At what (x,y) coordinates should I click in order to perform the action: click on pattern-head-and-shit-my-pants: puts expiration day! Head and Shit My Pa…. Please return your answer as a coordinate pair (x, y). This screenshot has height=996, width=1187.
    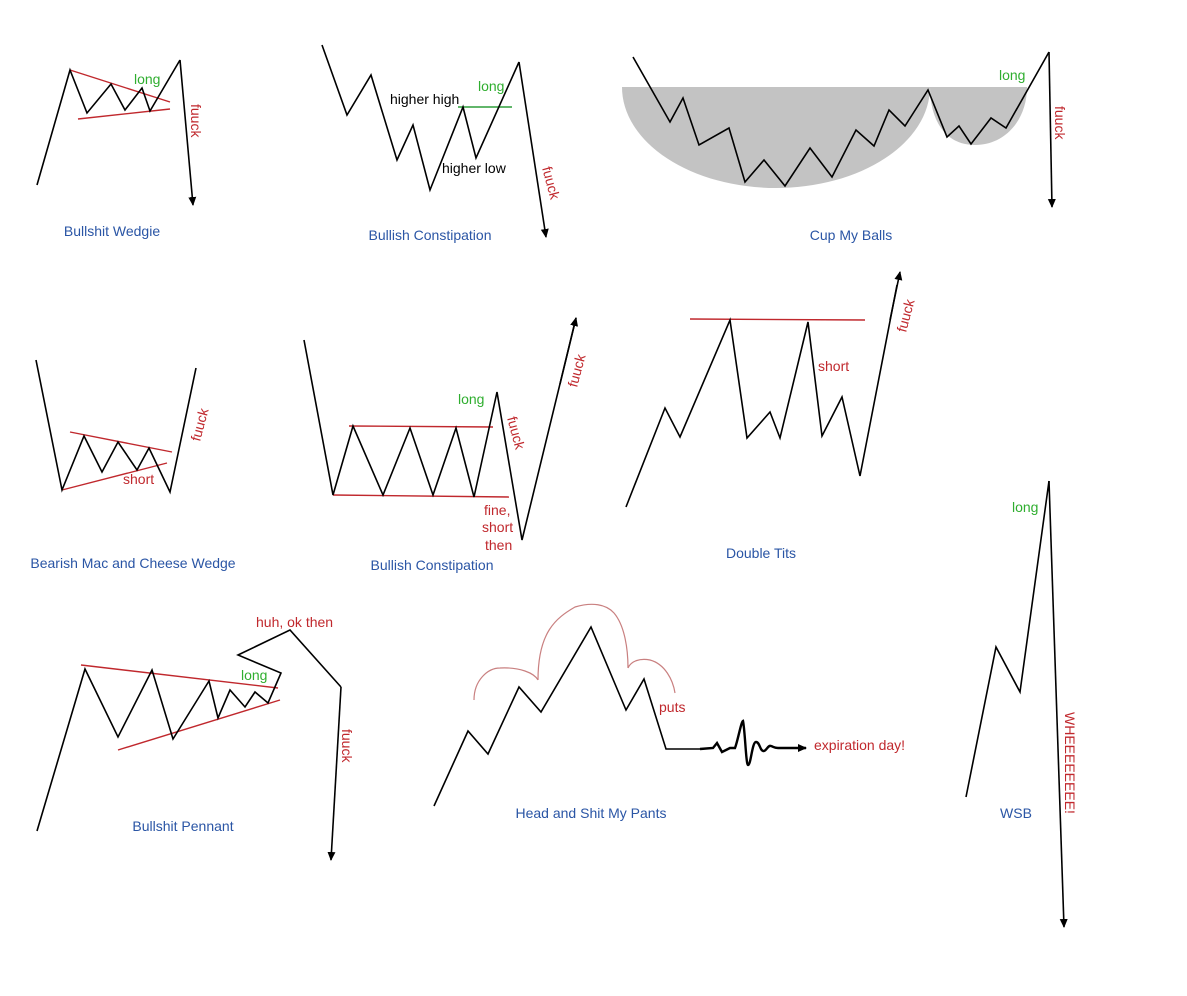
    Looking at the image, I should click on (669, 712).